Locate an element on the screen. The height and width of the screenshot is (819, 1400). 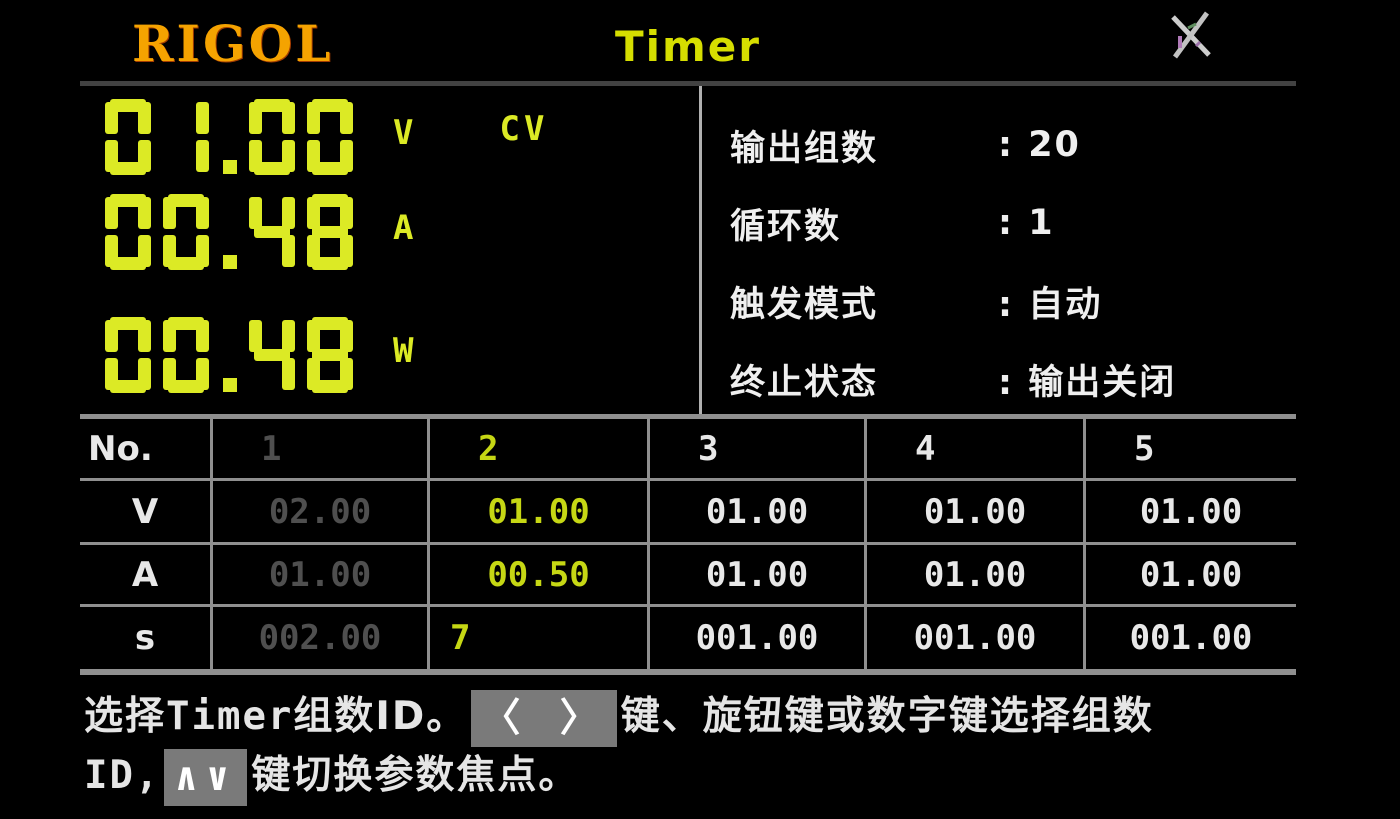
voltage-unit-label: V is located at coordinates (403, 133).